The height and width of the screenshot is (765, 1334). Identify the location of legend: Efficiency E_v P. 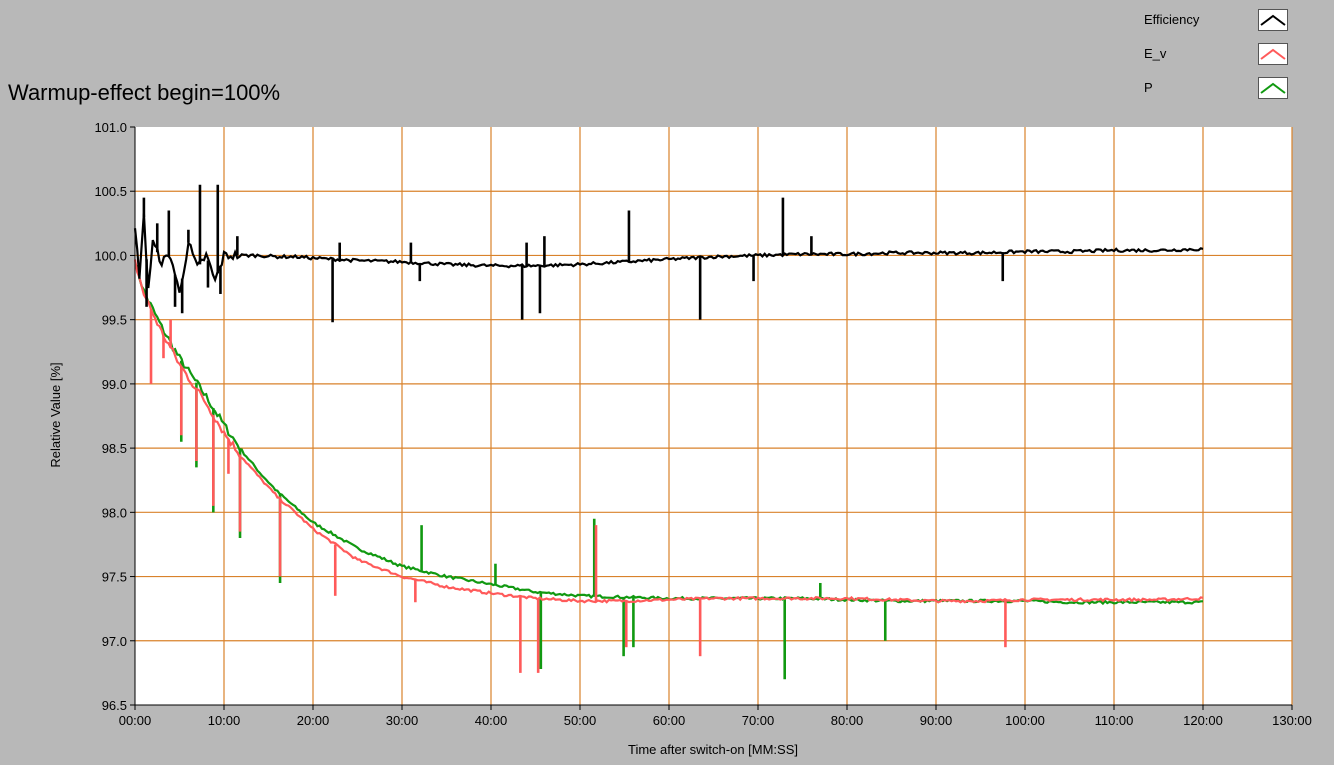
(1232, 54).